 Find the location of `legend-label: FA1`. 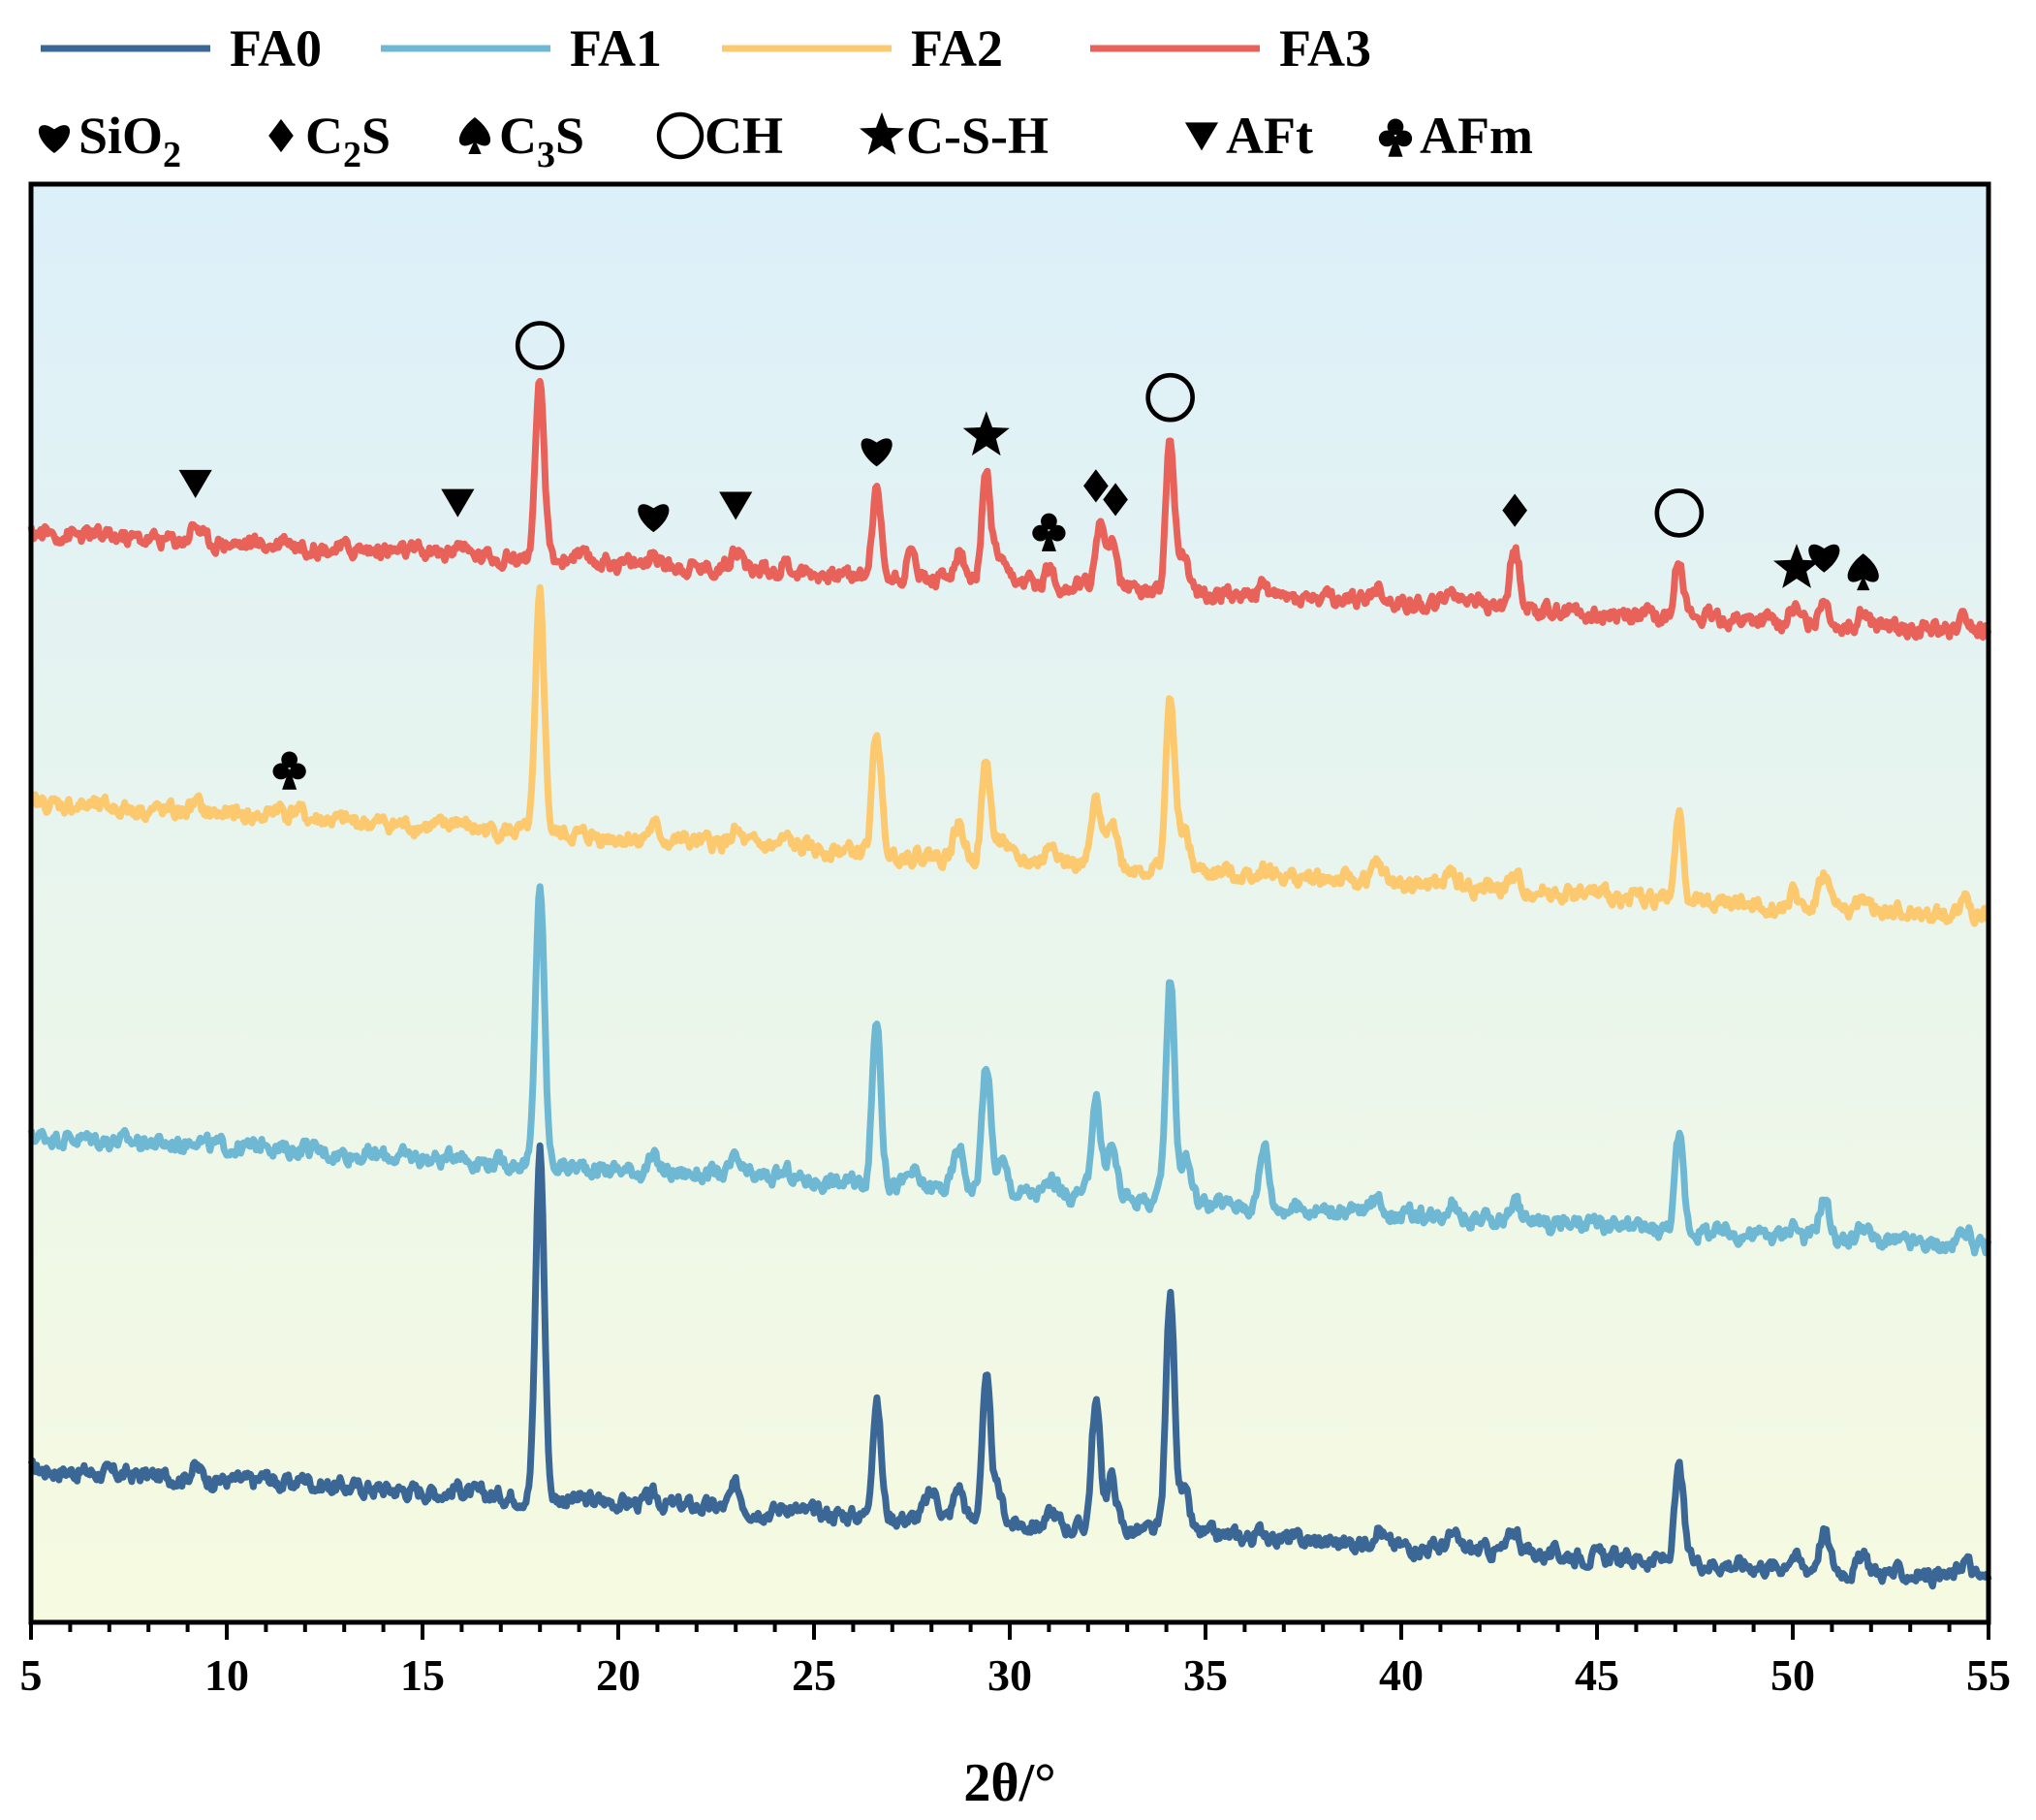

legend-label: FA1 is located at coordinates (616, 48).